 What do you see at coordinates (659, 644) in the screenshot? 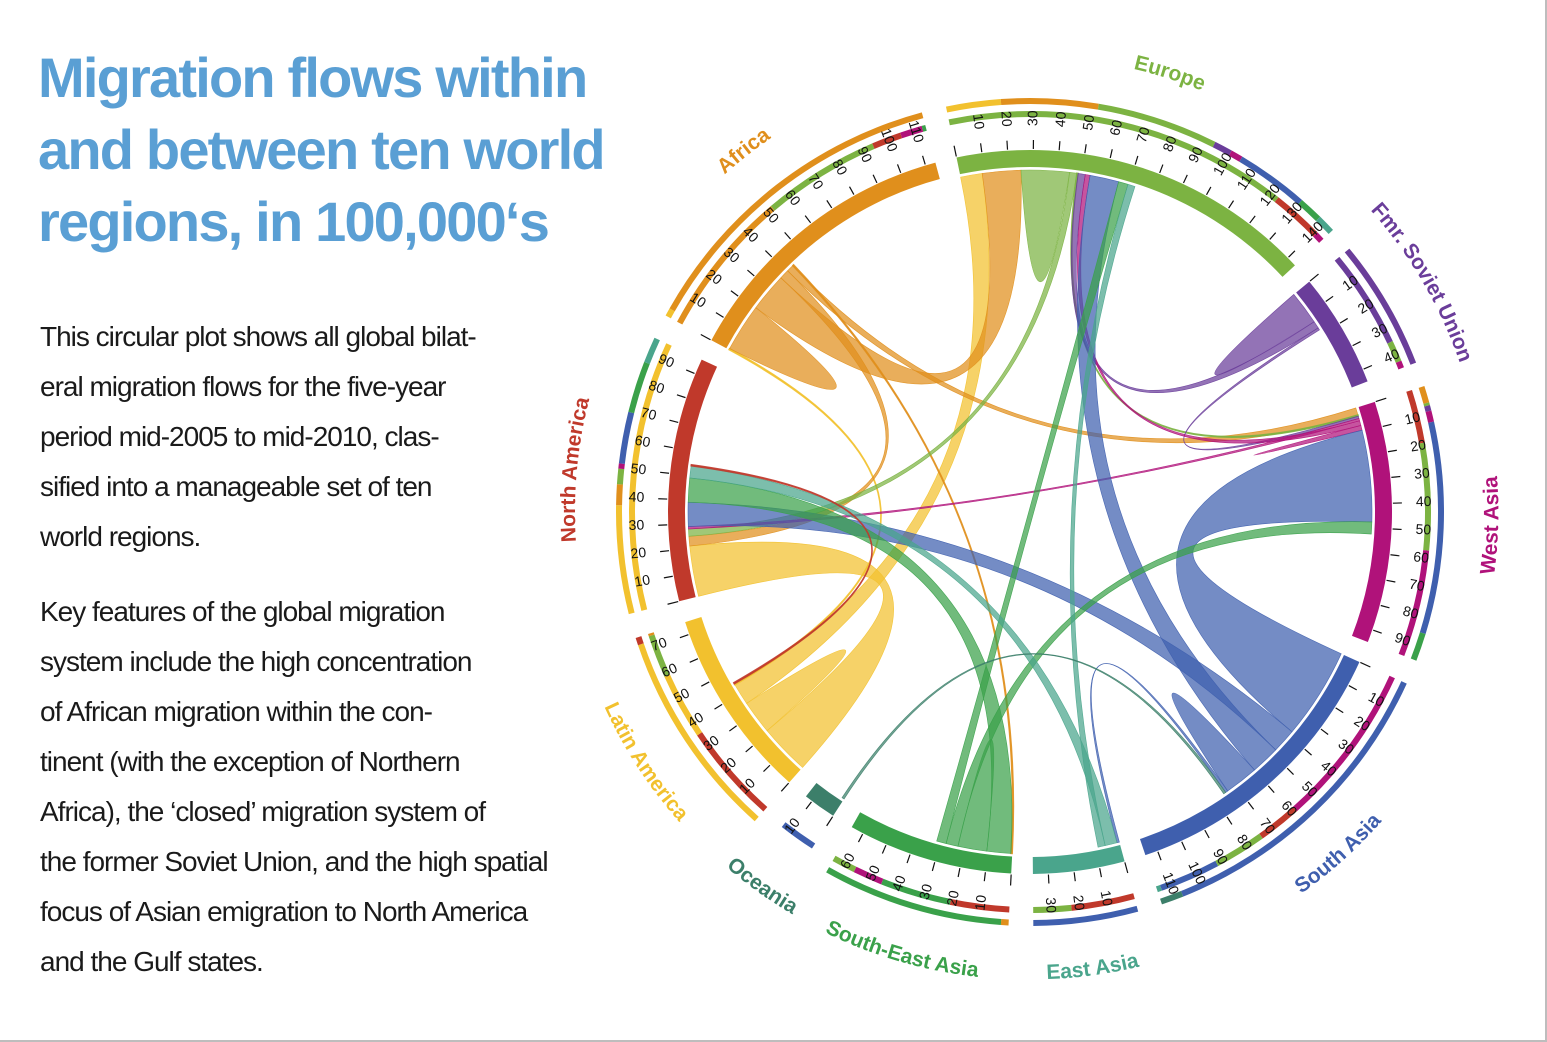
I see `tick-label: 70` at bounding box center [659, 644].